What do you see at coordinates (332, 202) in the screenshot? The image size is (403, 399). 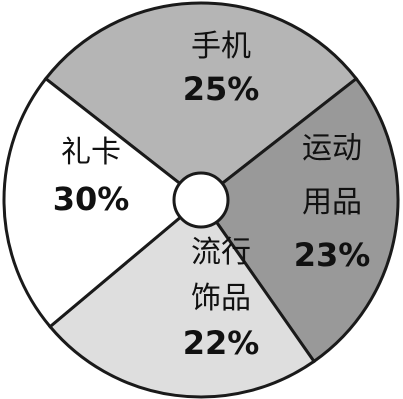 I see `slice-label-2-line-2: 用品` at bounding box center [332, 202].